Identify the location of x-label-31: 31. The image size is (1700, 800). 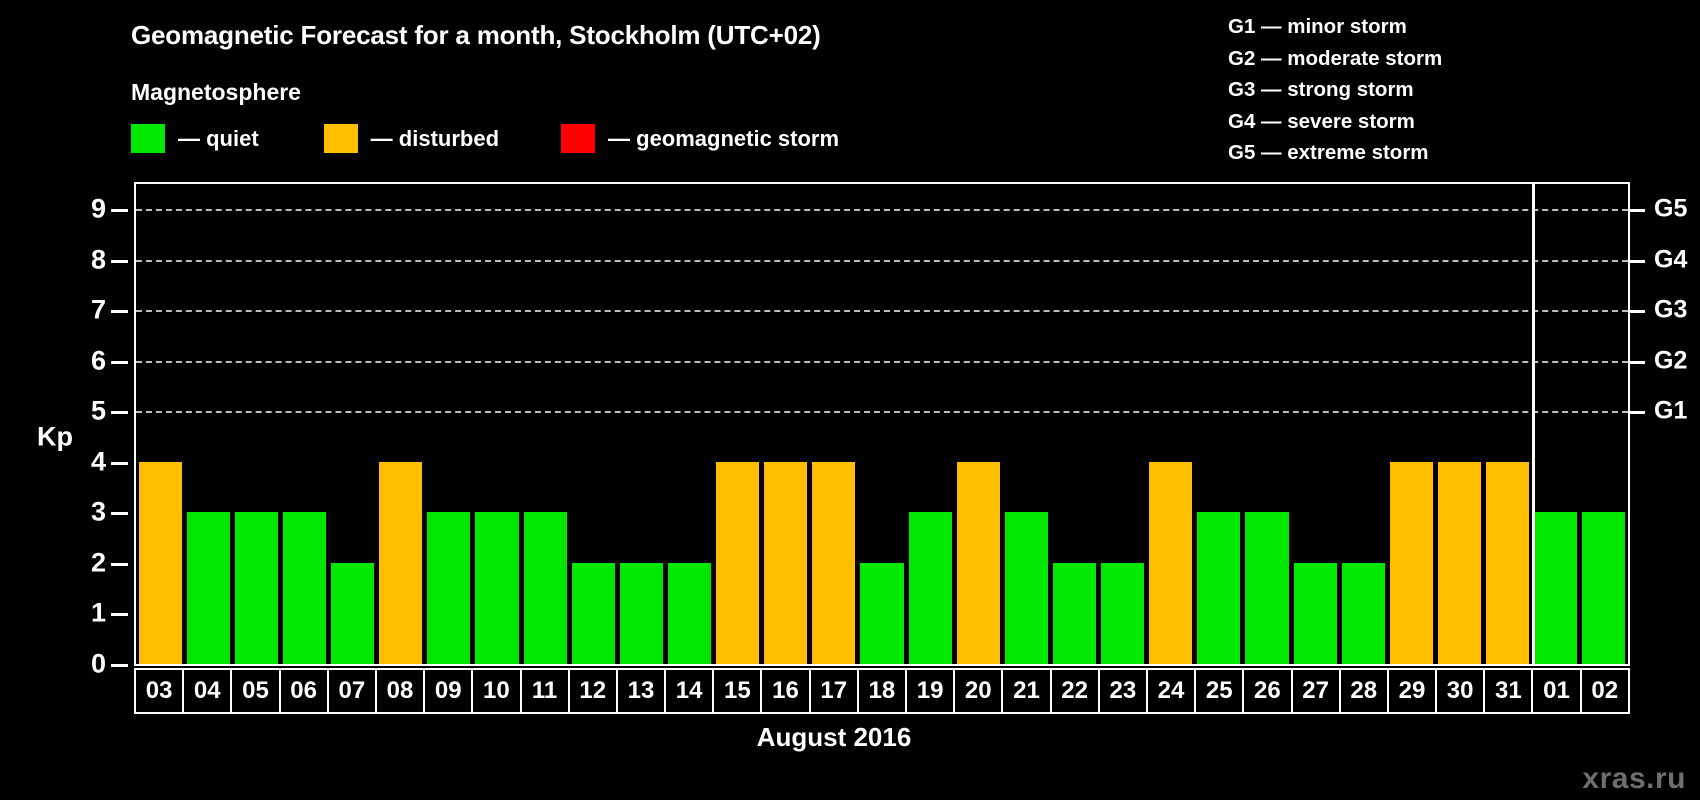
(1509, 691).